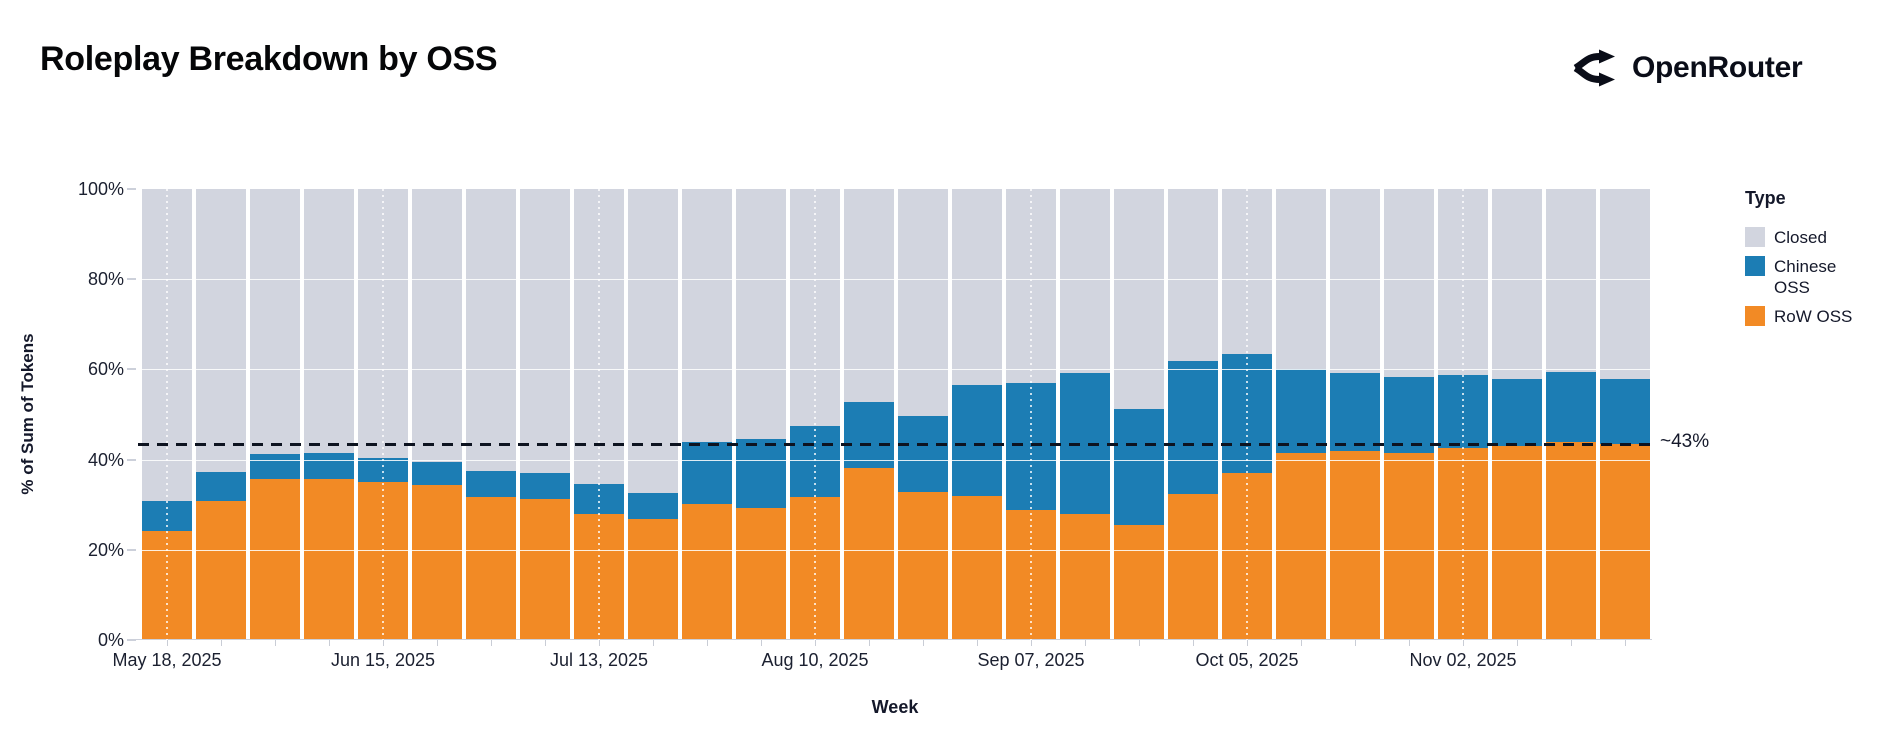 This screenshot has height=730, width=1878. I want to click on bar-nov-16-2025, so click(1571, 414).